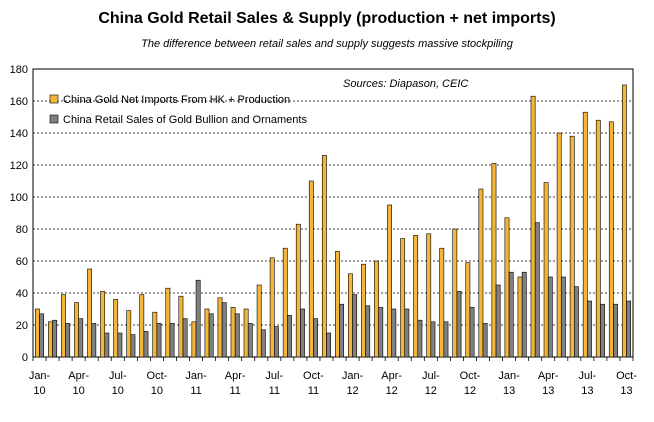 Image resolution: width=654 pixels, height=422 pixels. What do you see at coordinates (22, 326) in the screenshot?
I see `y-tick-label: 20` at bounding box center [22, 326].